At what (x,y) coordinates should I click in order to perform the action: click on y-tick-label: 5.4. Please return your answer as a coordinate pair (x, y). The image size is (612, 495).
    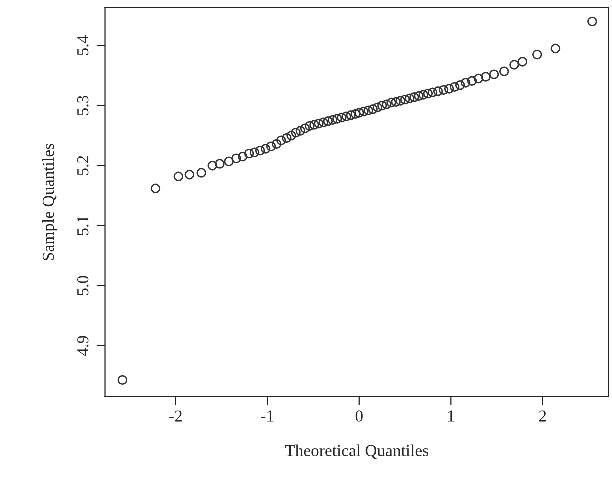
    Looking at the image, I should click on (83, 46).